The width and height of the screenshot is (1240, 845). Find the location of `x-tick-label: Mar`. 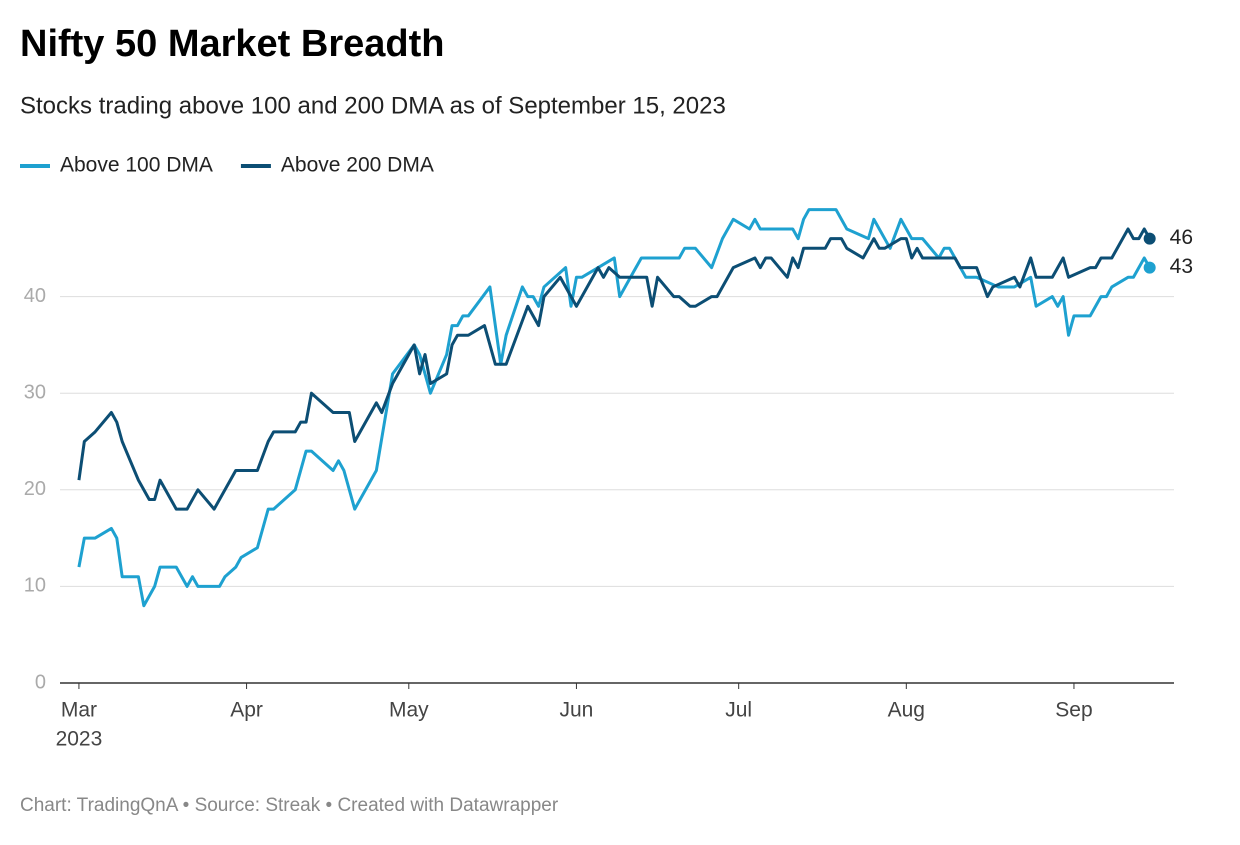

x-tick-label: Mar is located at coordinates (79, 710).